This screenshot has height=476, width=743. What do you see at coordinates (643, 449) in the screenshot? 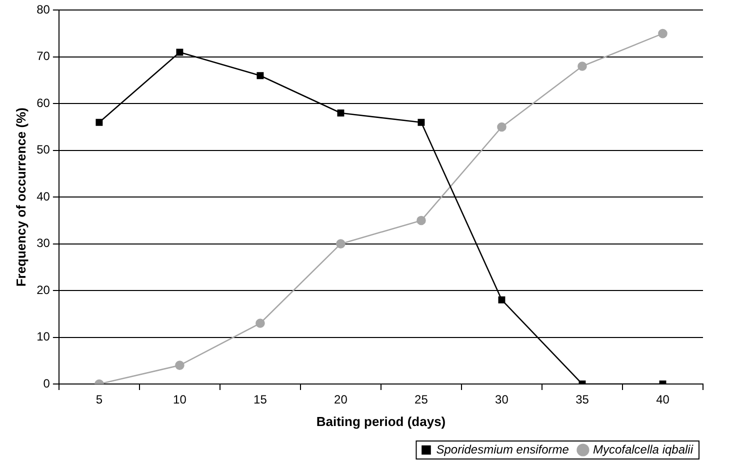
I see `legend-label: Mycofalcella iqbalii` at bounding box center [643, 449].